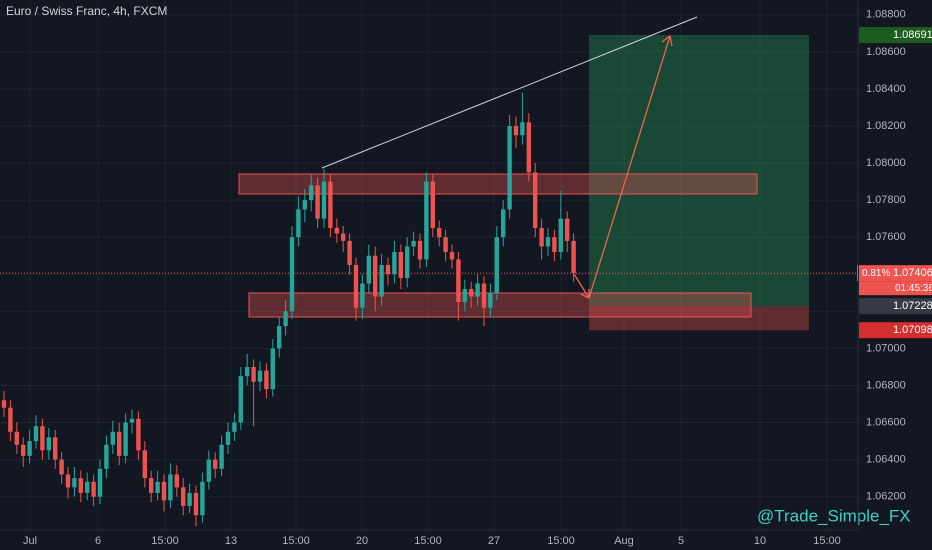 This screenshot has height=550, width=932. What do you see at coordinates (886, 163) in the screenshot?
I see `y-tick-label: 1.08000` at bounding box center [886, 163].